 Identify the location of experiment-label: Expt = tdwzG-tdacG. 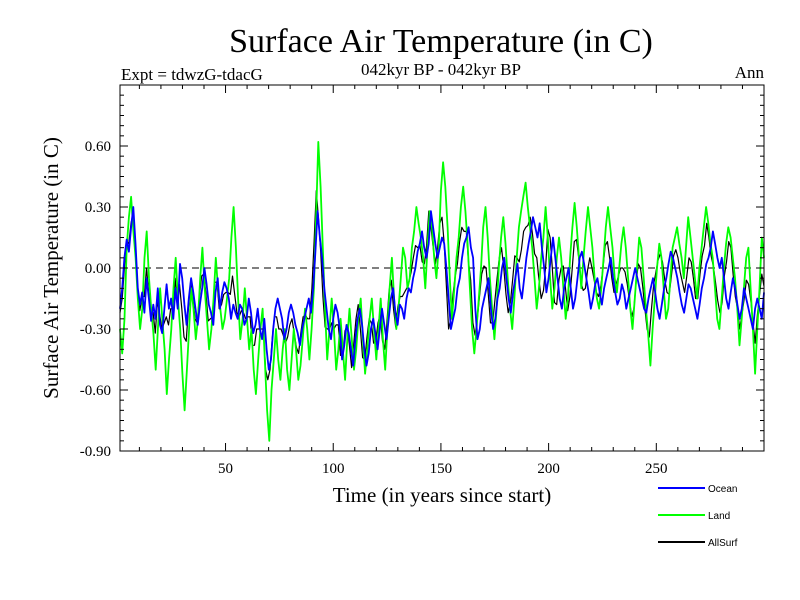
(192, 74).